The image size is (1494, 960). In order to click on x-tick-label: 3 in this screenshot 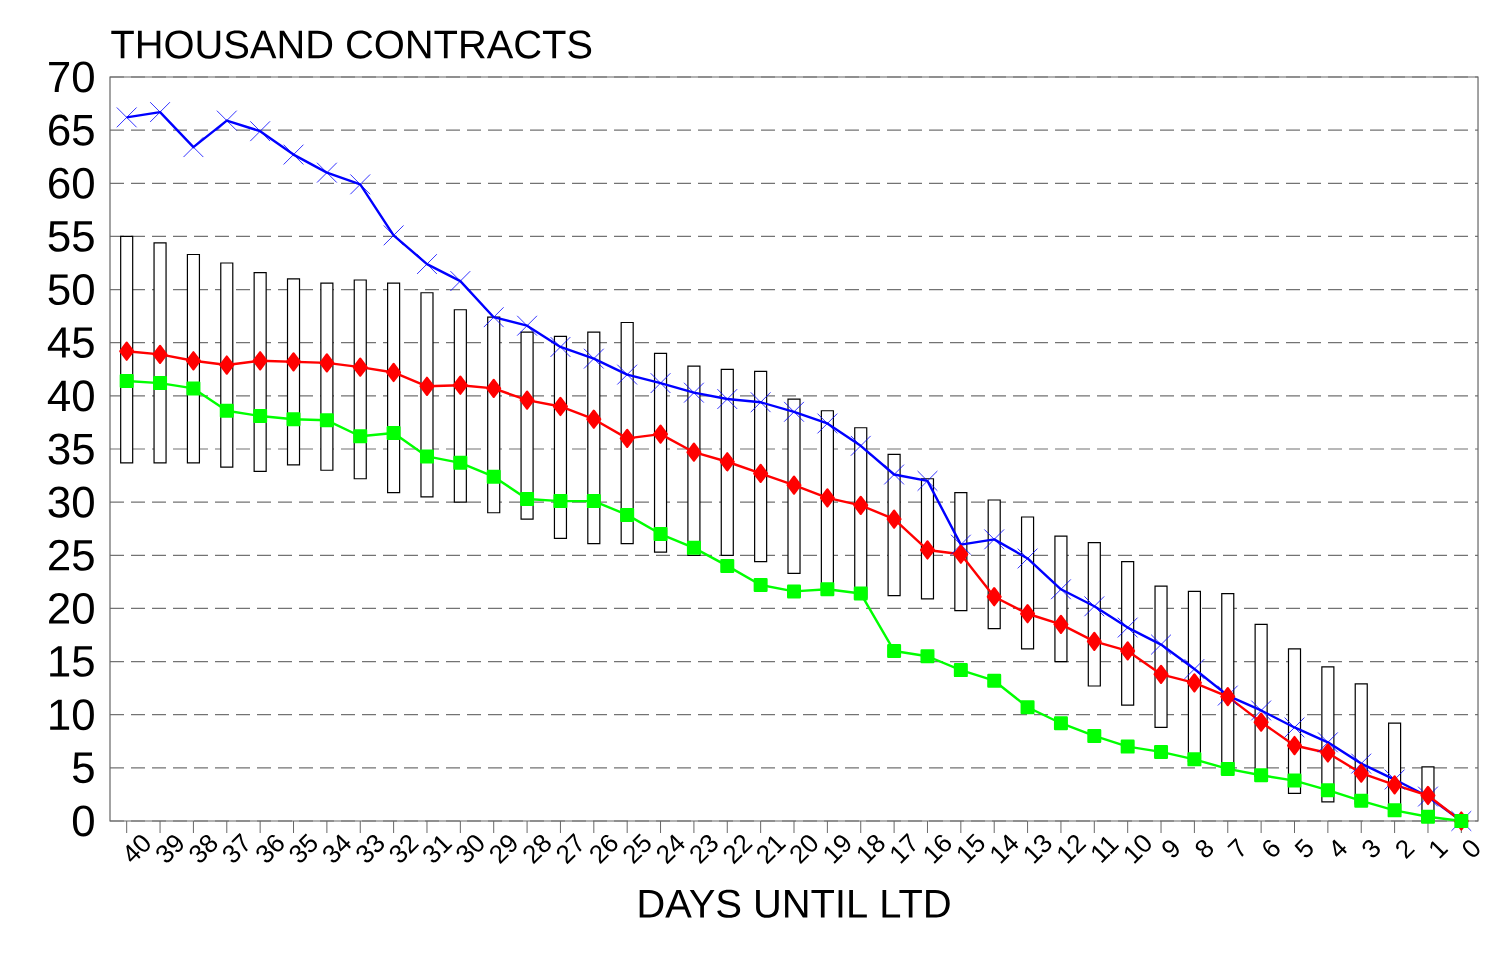, I will do `click(1371, 849)`.